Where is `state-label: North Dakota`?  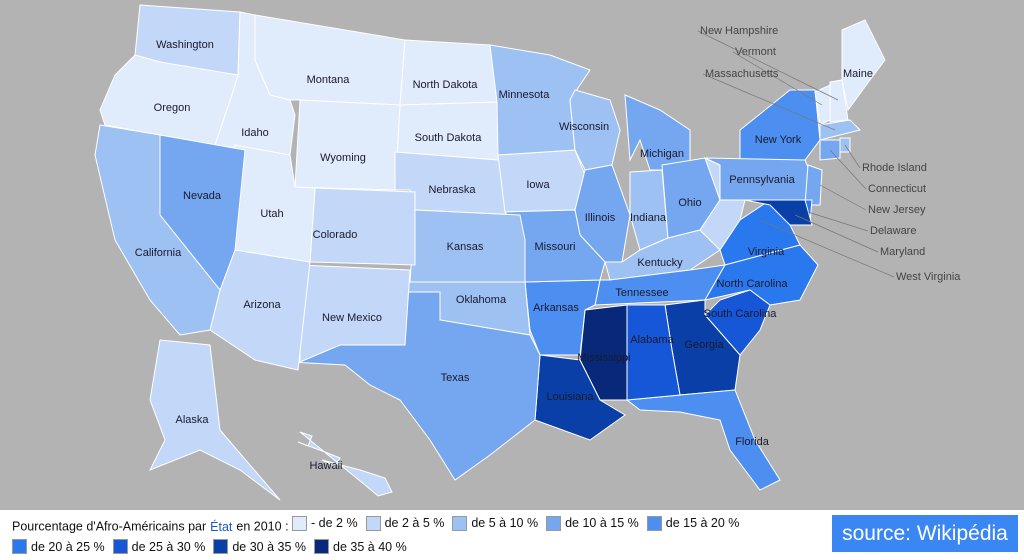
state-label: North Dakota is located at coordinates (446, 85).